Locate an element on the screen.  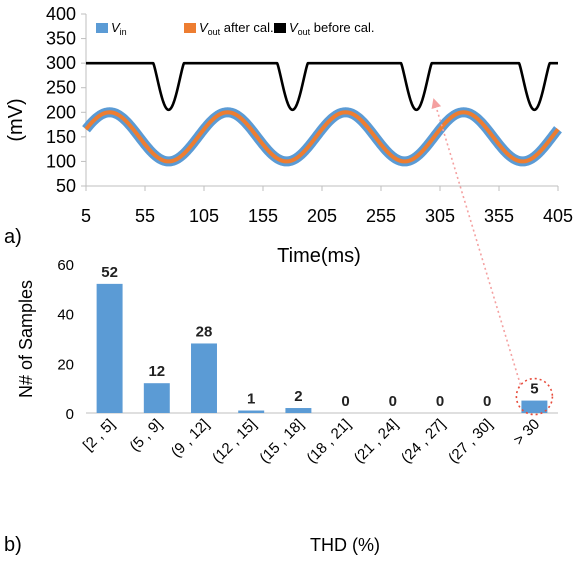
x-tick-label: 355 is located at coordinates (499, 216).